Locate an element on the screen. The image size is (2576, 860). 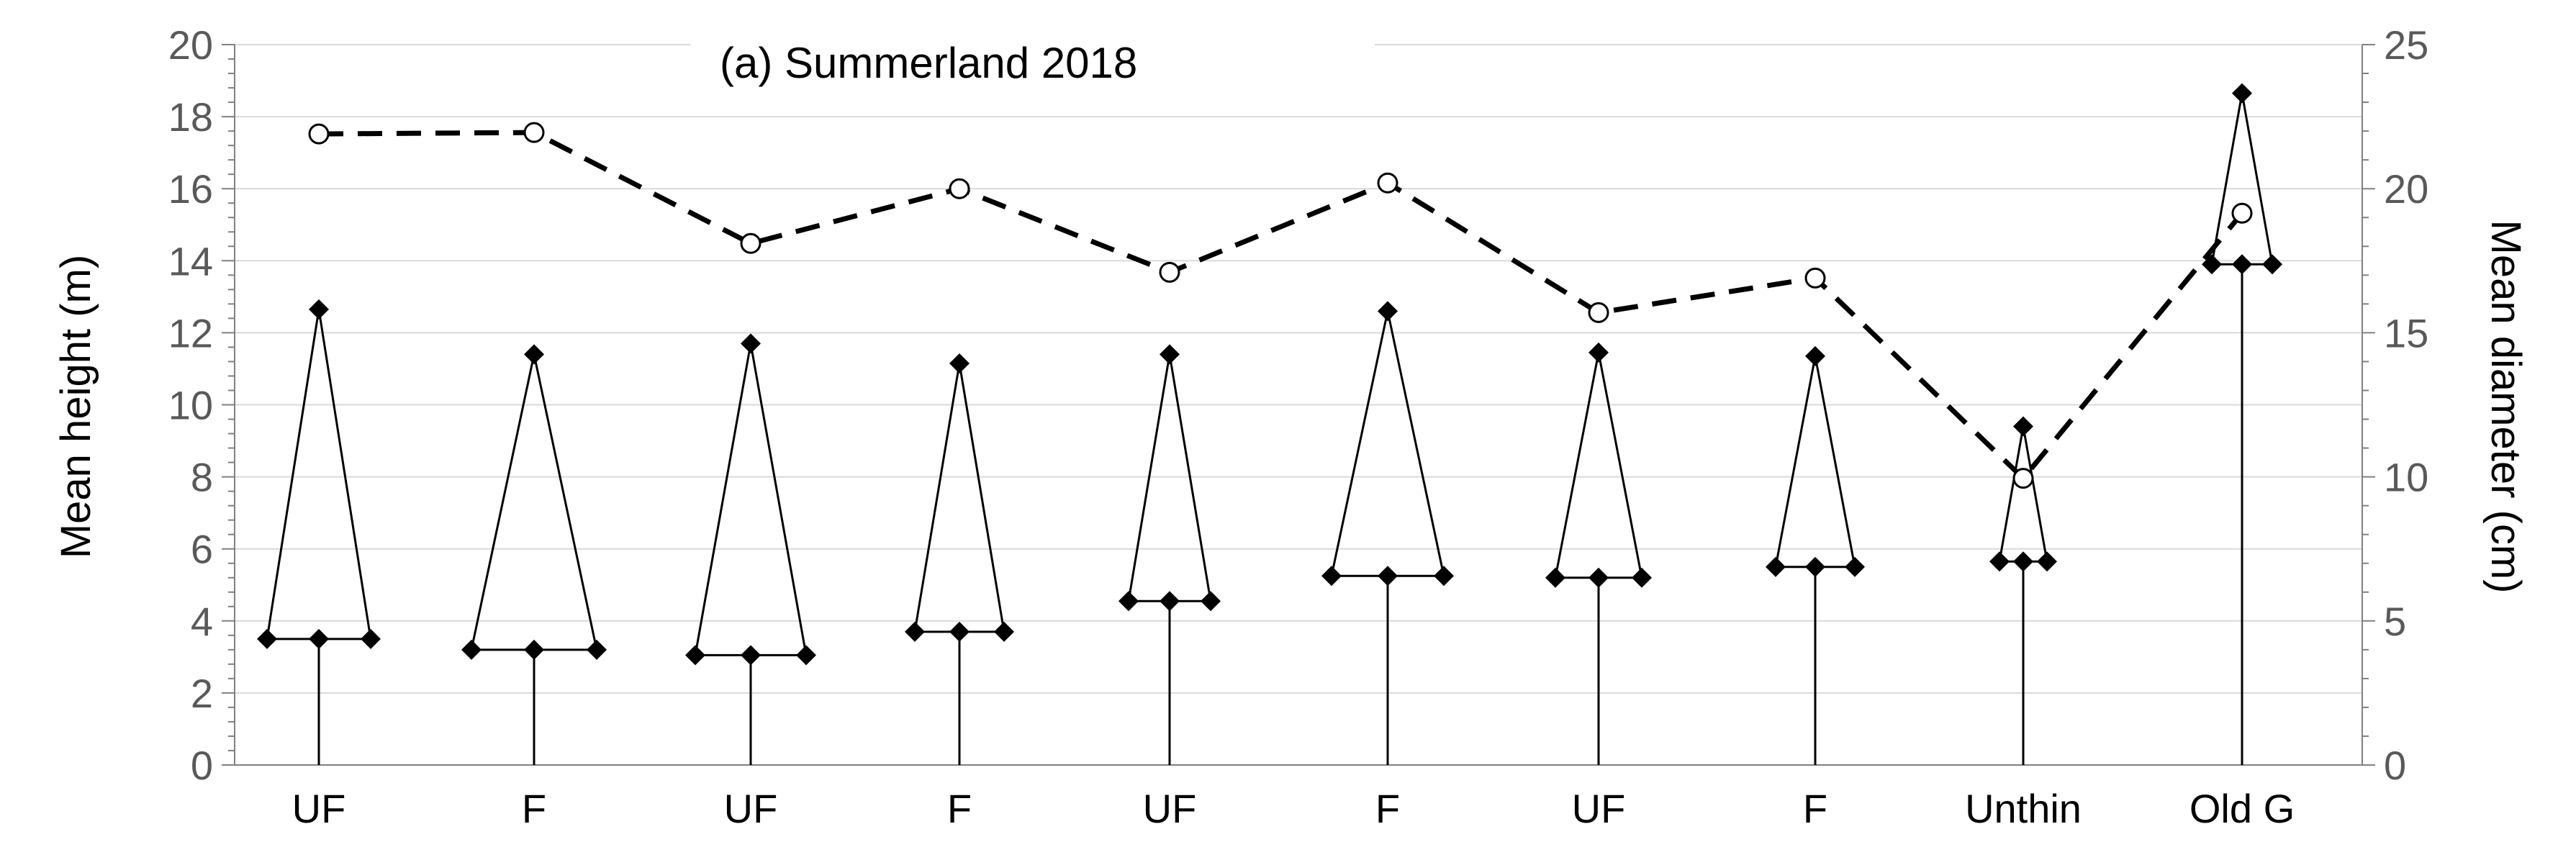
y-right-tick-label: 10 is located at coordinates (2406, 477).